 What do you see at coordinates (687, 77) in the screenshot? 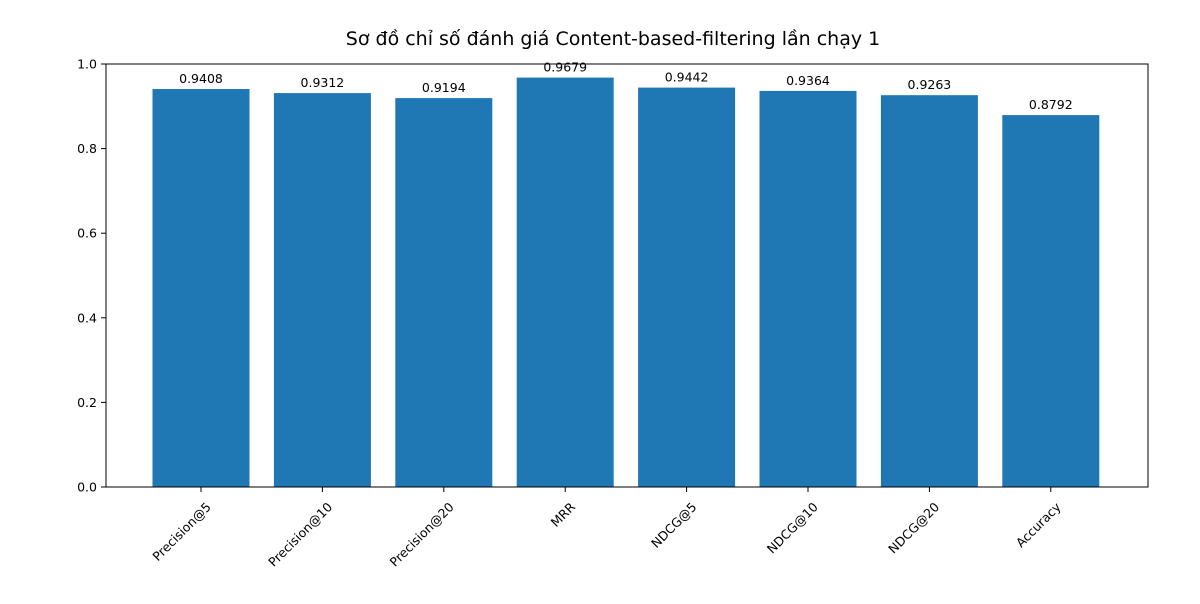
I see `value-label: 0.9442` at bounding box center [687, 77].